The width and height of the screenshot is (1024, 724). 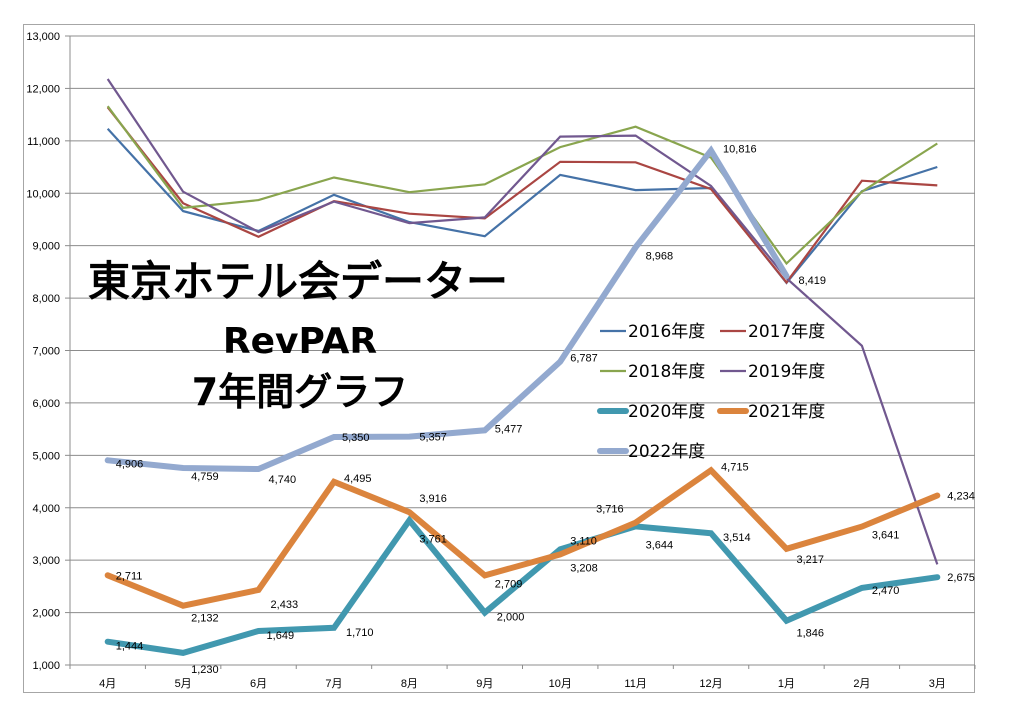 What do you see at coordinates (433, 499) in the screenshot?
I see `data-label: 3,916` at bounding box center [433, 499].